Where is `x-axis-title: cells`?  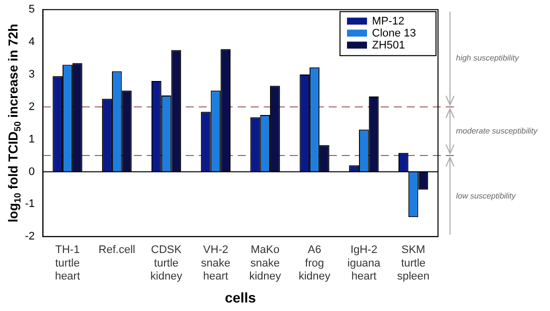
x-axis-title: cells is located at coordinates (240, 297).